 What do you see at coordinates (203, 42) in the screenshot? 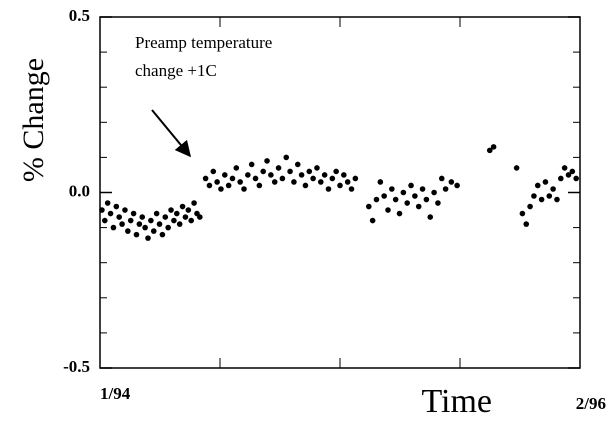
I see `annotation: Preamp temperature` at bounding box center [203, 42].